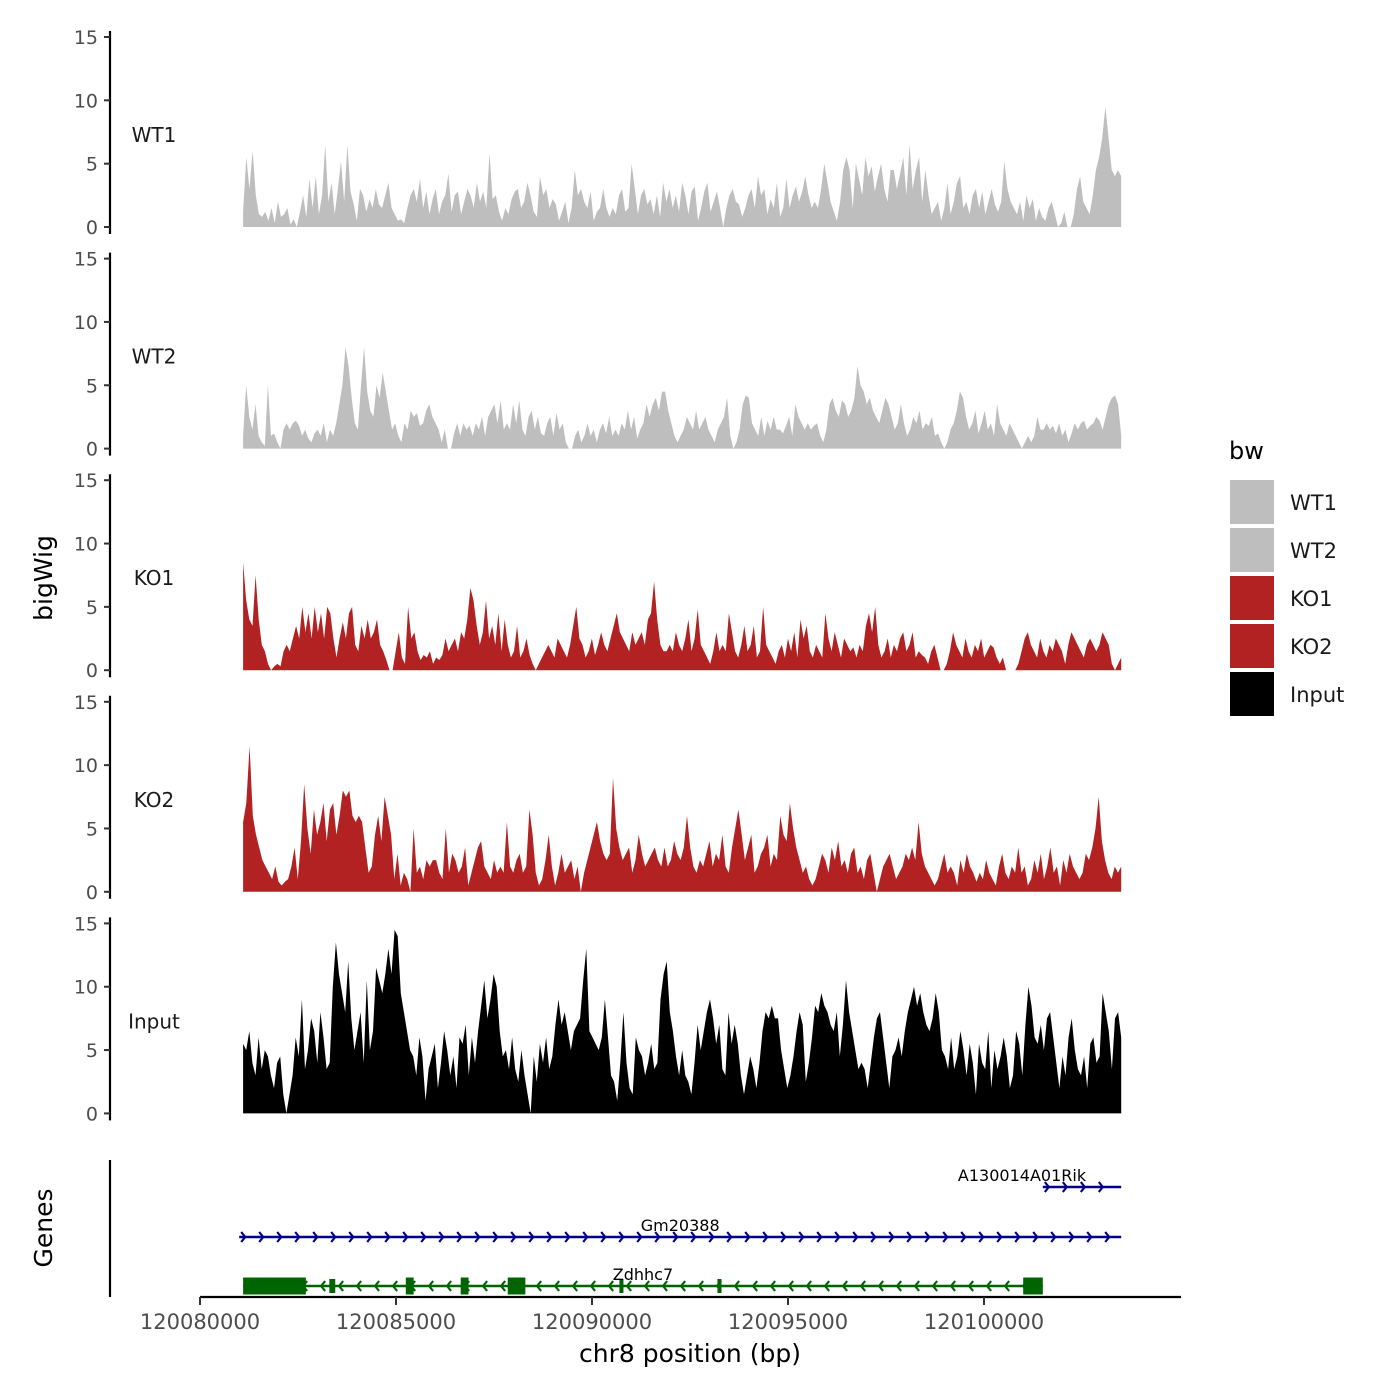 This screenshot has width=1400, height=1400. What do you see at coordinates (598, 798) in the screenshot?
I see `track-KO2: 0 5 10 15 KO2` at bounding box center [598, 798].